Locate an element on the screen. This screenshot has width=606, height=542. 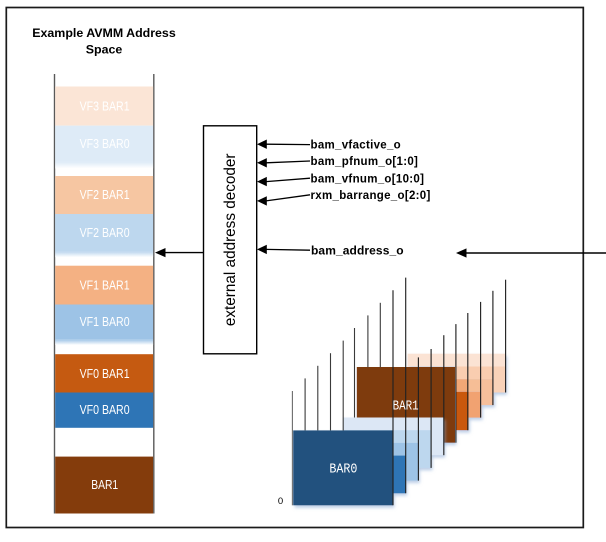
svg-text: bam_vfnum_o[10:0] is located at coordinates (368, 179).